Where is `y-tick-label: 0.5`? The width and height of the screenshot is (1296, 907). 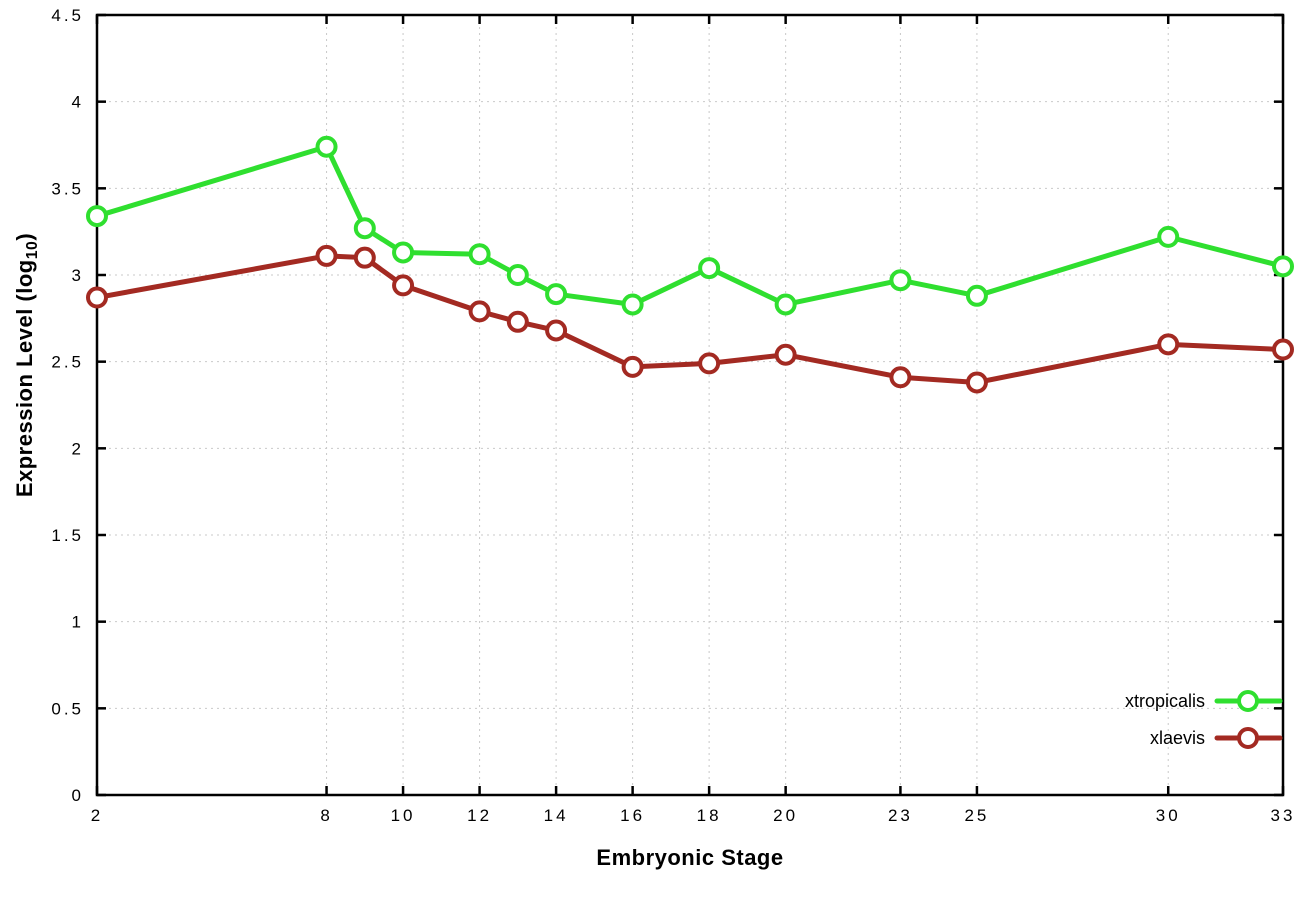 y-tick-label: 0.5 is located at coordinates (67, 708).